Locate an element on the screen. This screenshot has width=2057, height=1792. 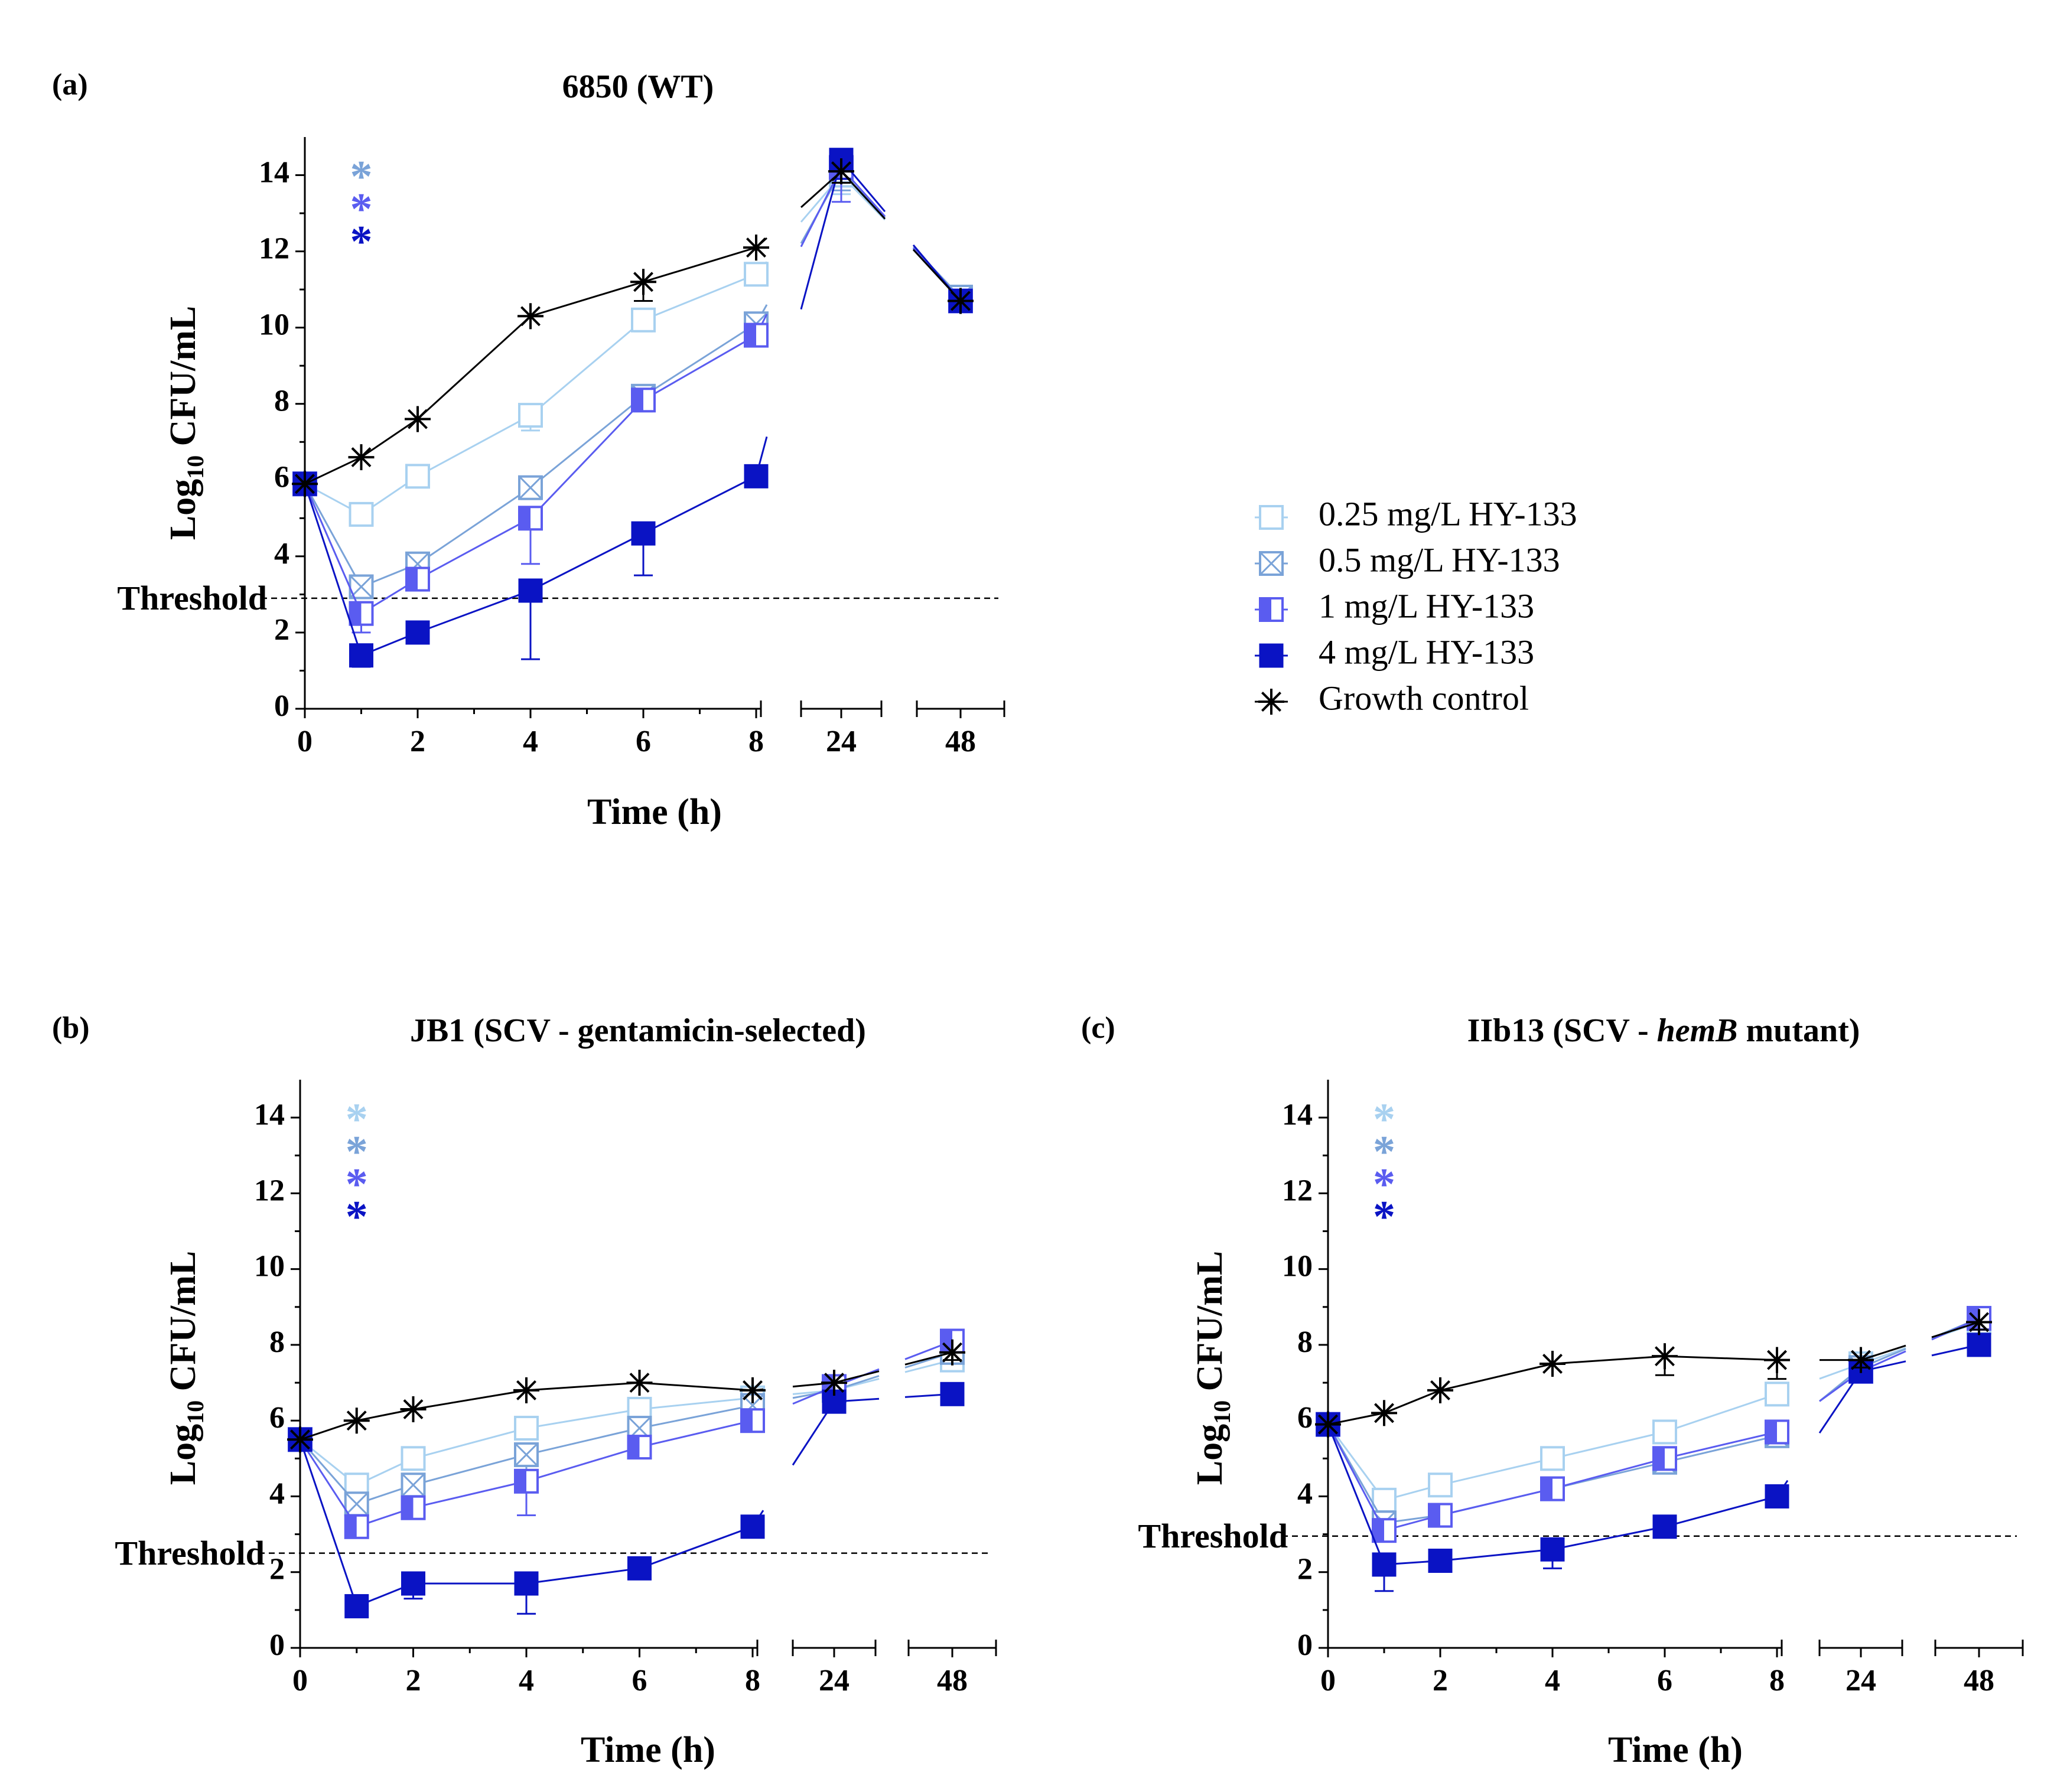
y-tick-label: 8 is located at coordinates (281, 402).